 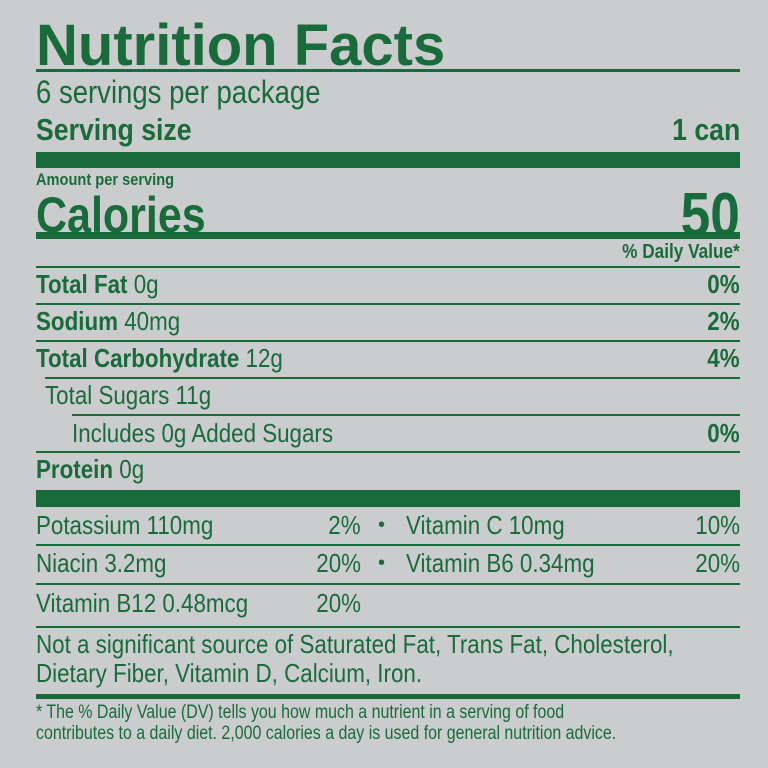 What do you see at coordinates (388, 129) in the screenshot?
I see `serving-size-row: Serving size 1 can` at bounding box center [388, 129].